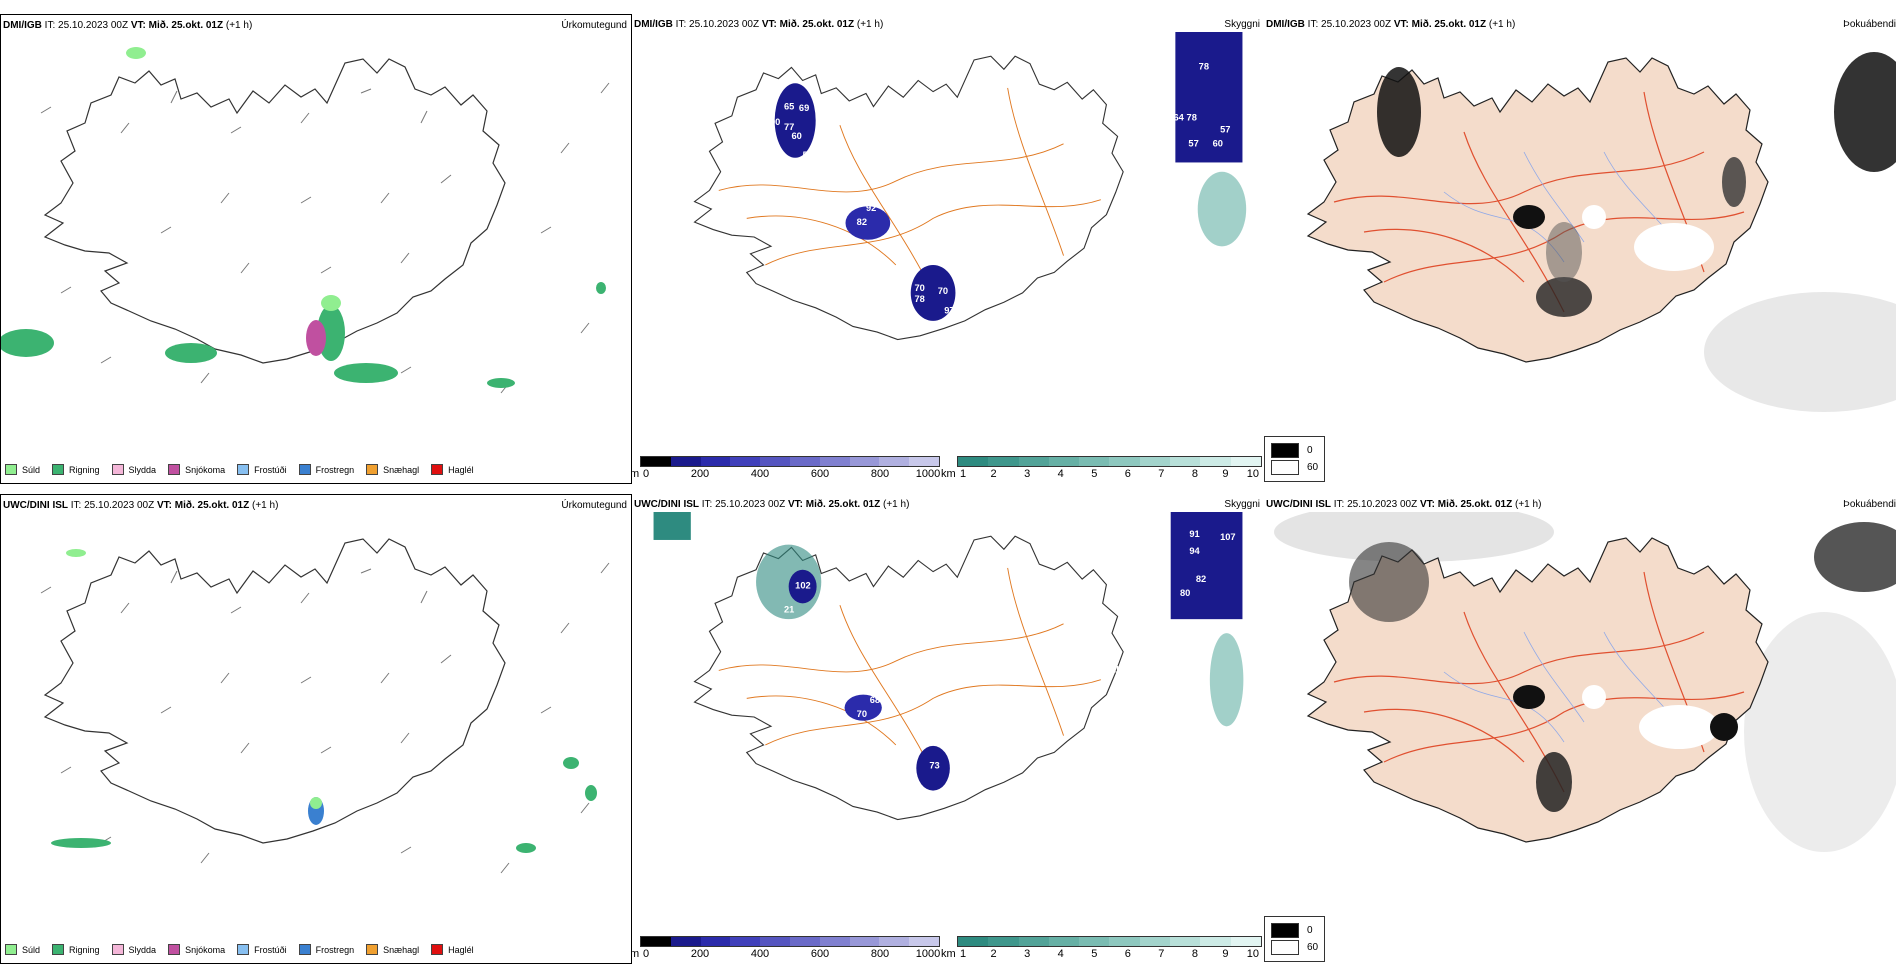  Describe the element at coordinates (948, 474) in the screenshot. I see `colorbar-unit: km` at that location.